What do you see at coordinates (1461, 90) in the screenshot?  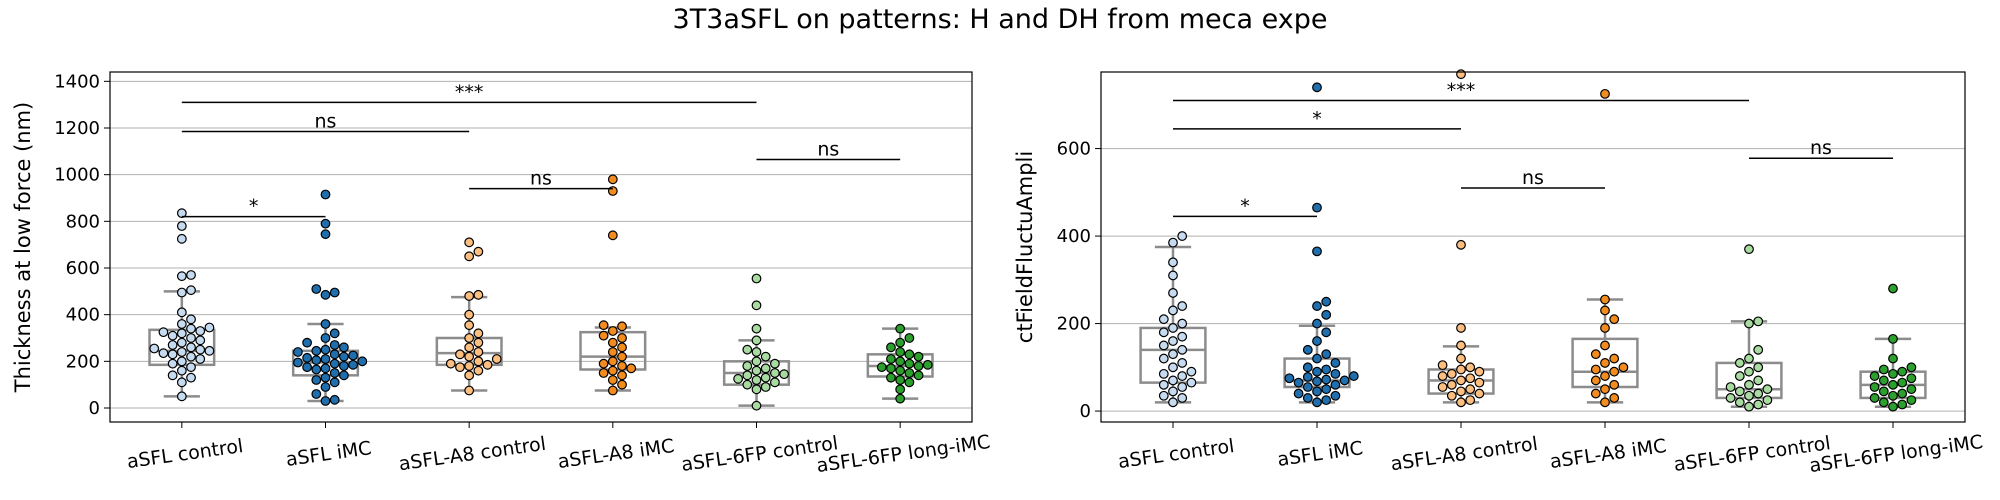 I see `ctfield-annotation-label: ***` at bounding box center [1461, 90].